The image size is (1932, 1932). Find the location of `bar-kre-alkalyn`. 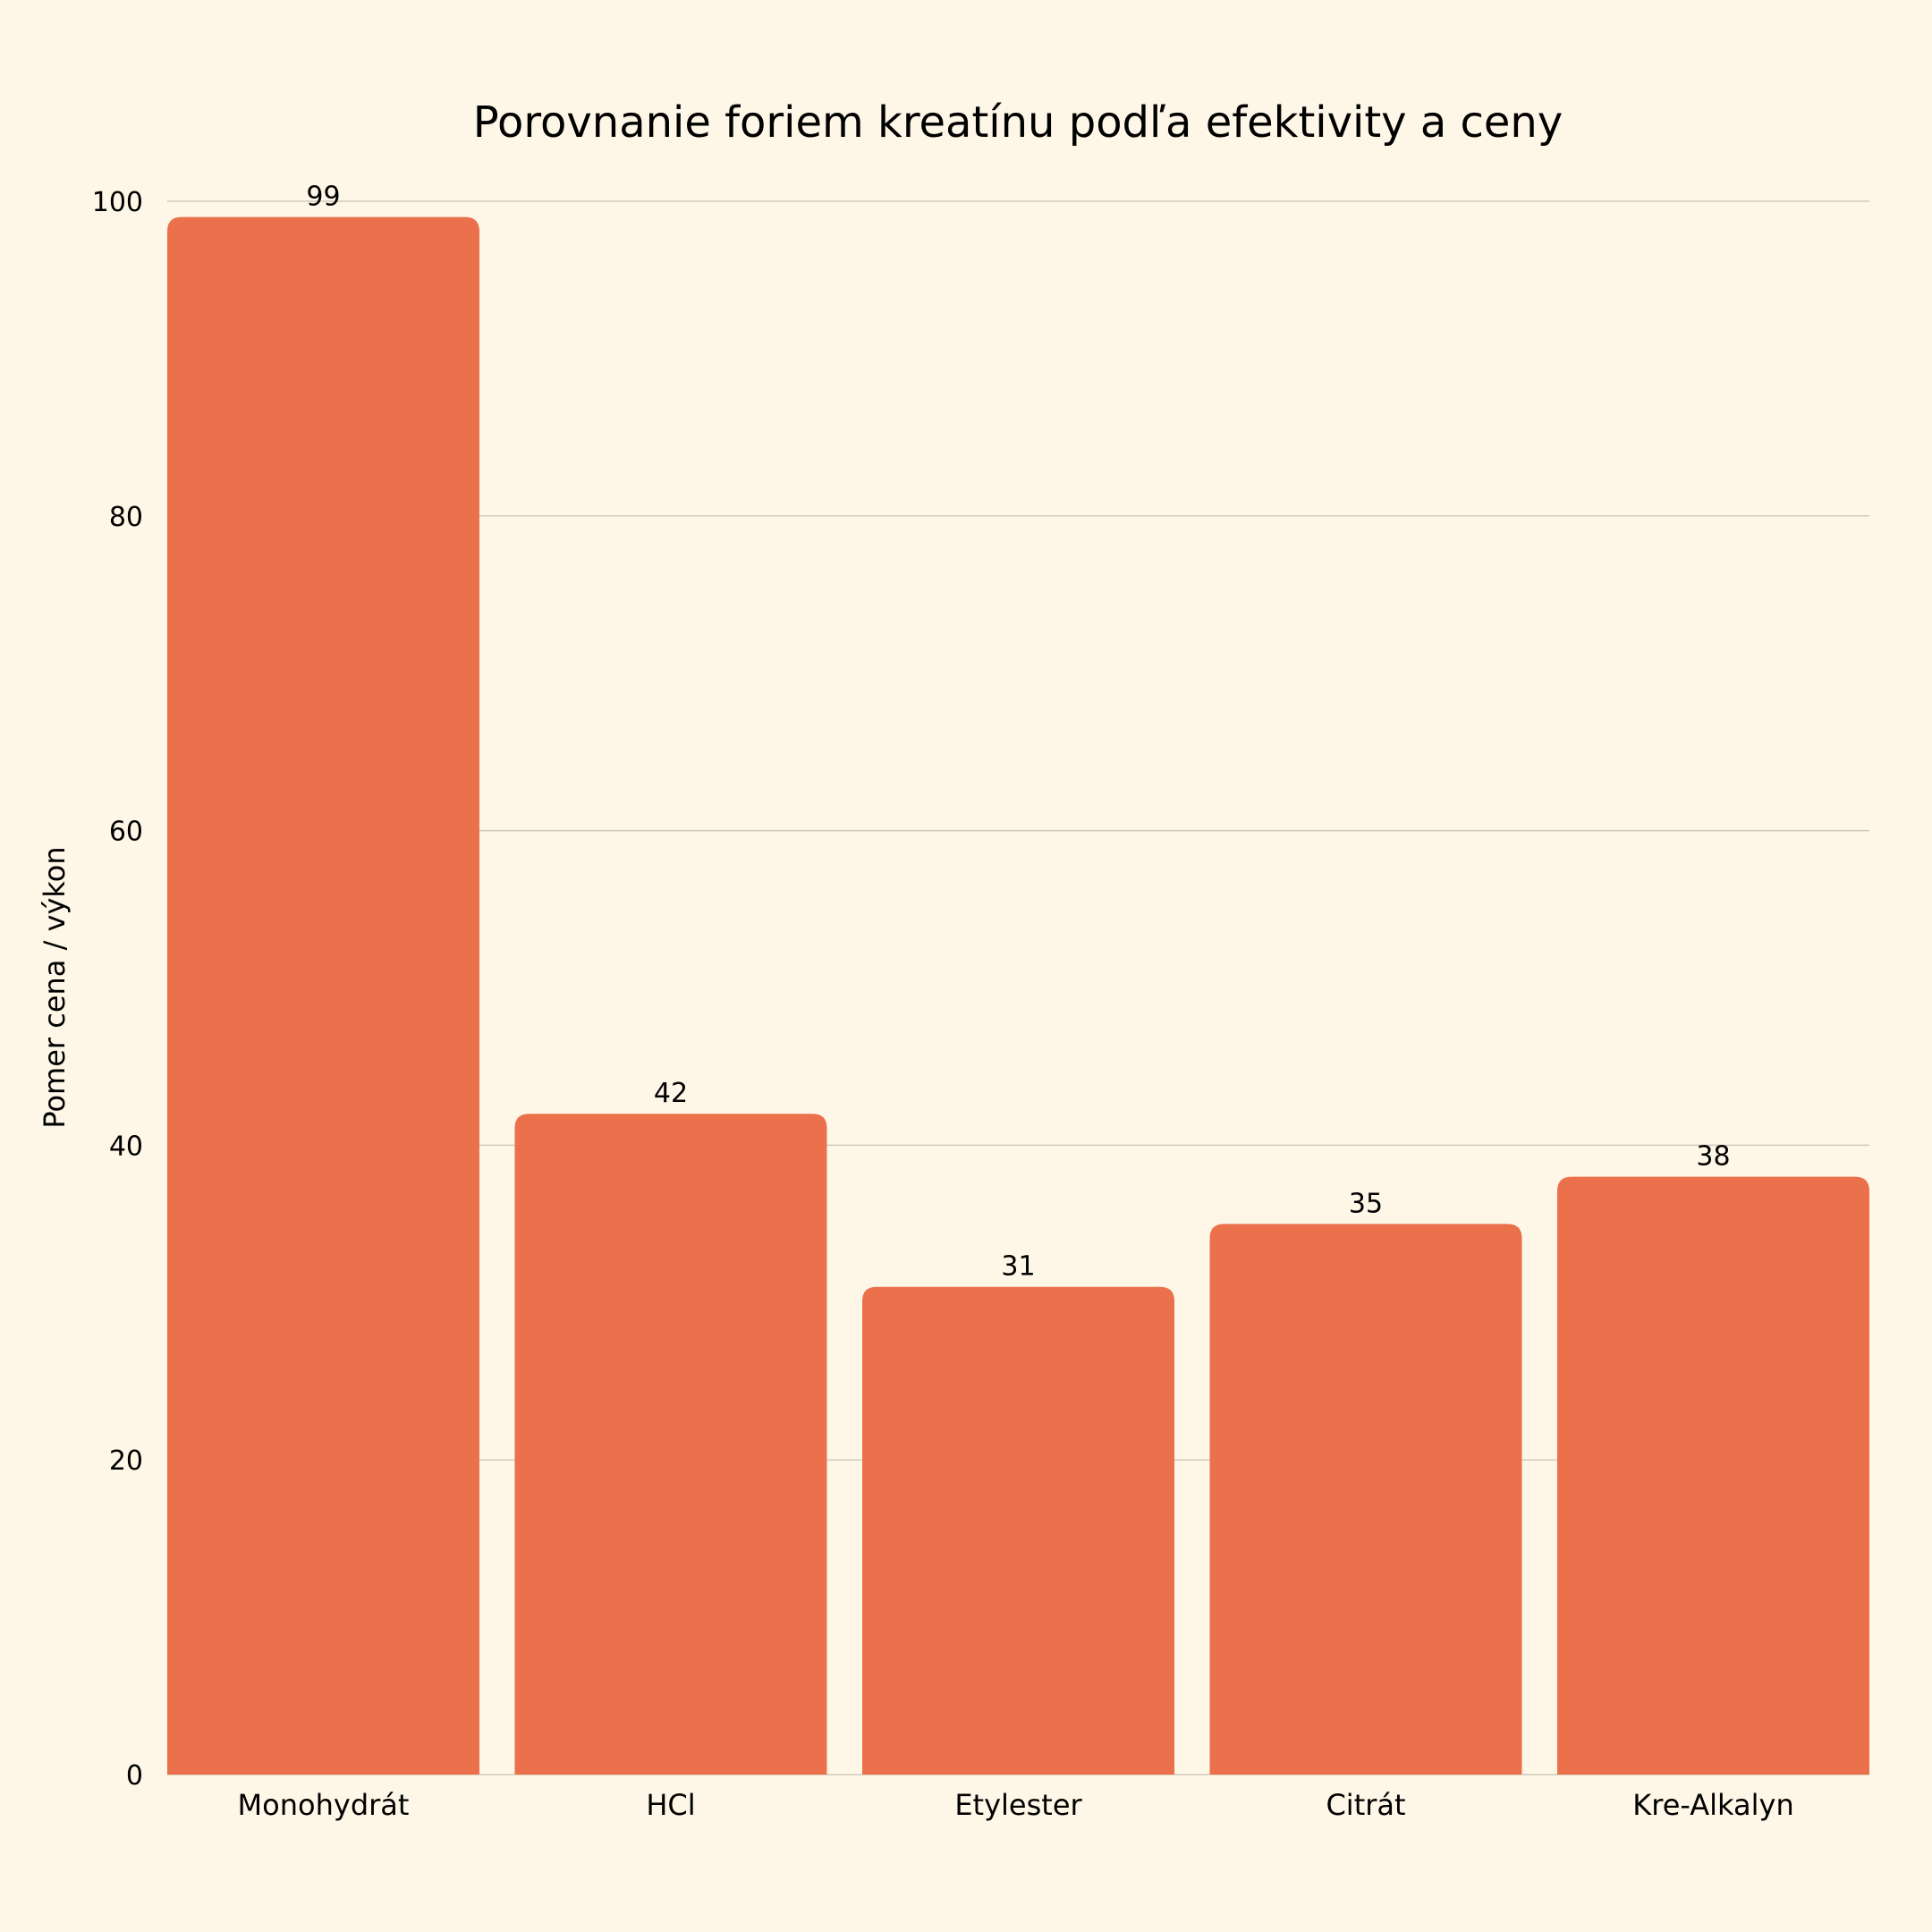

bar-kre-alkalyn is located at coordinates (1713, 1475).